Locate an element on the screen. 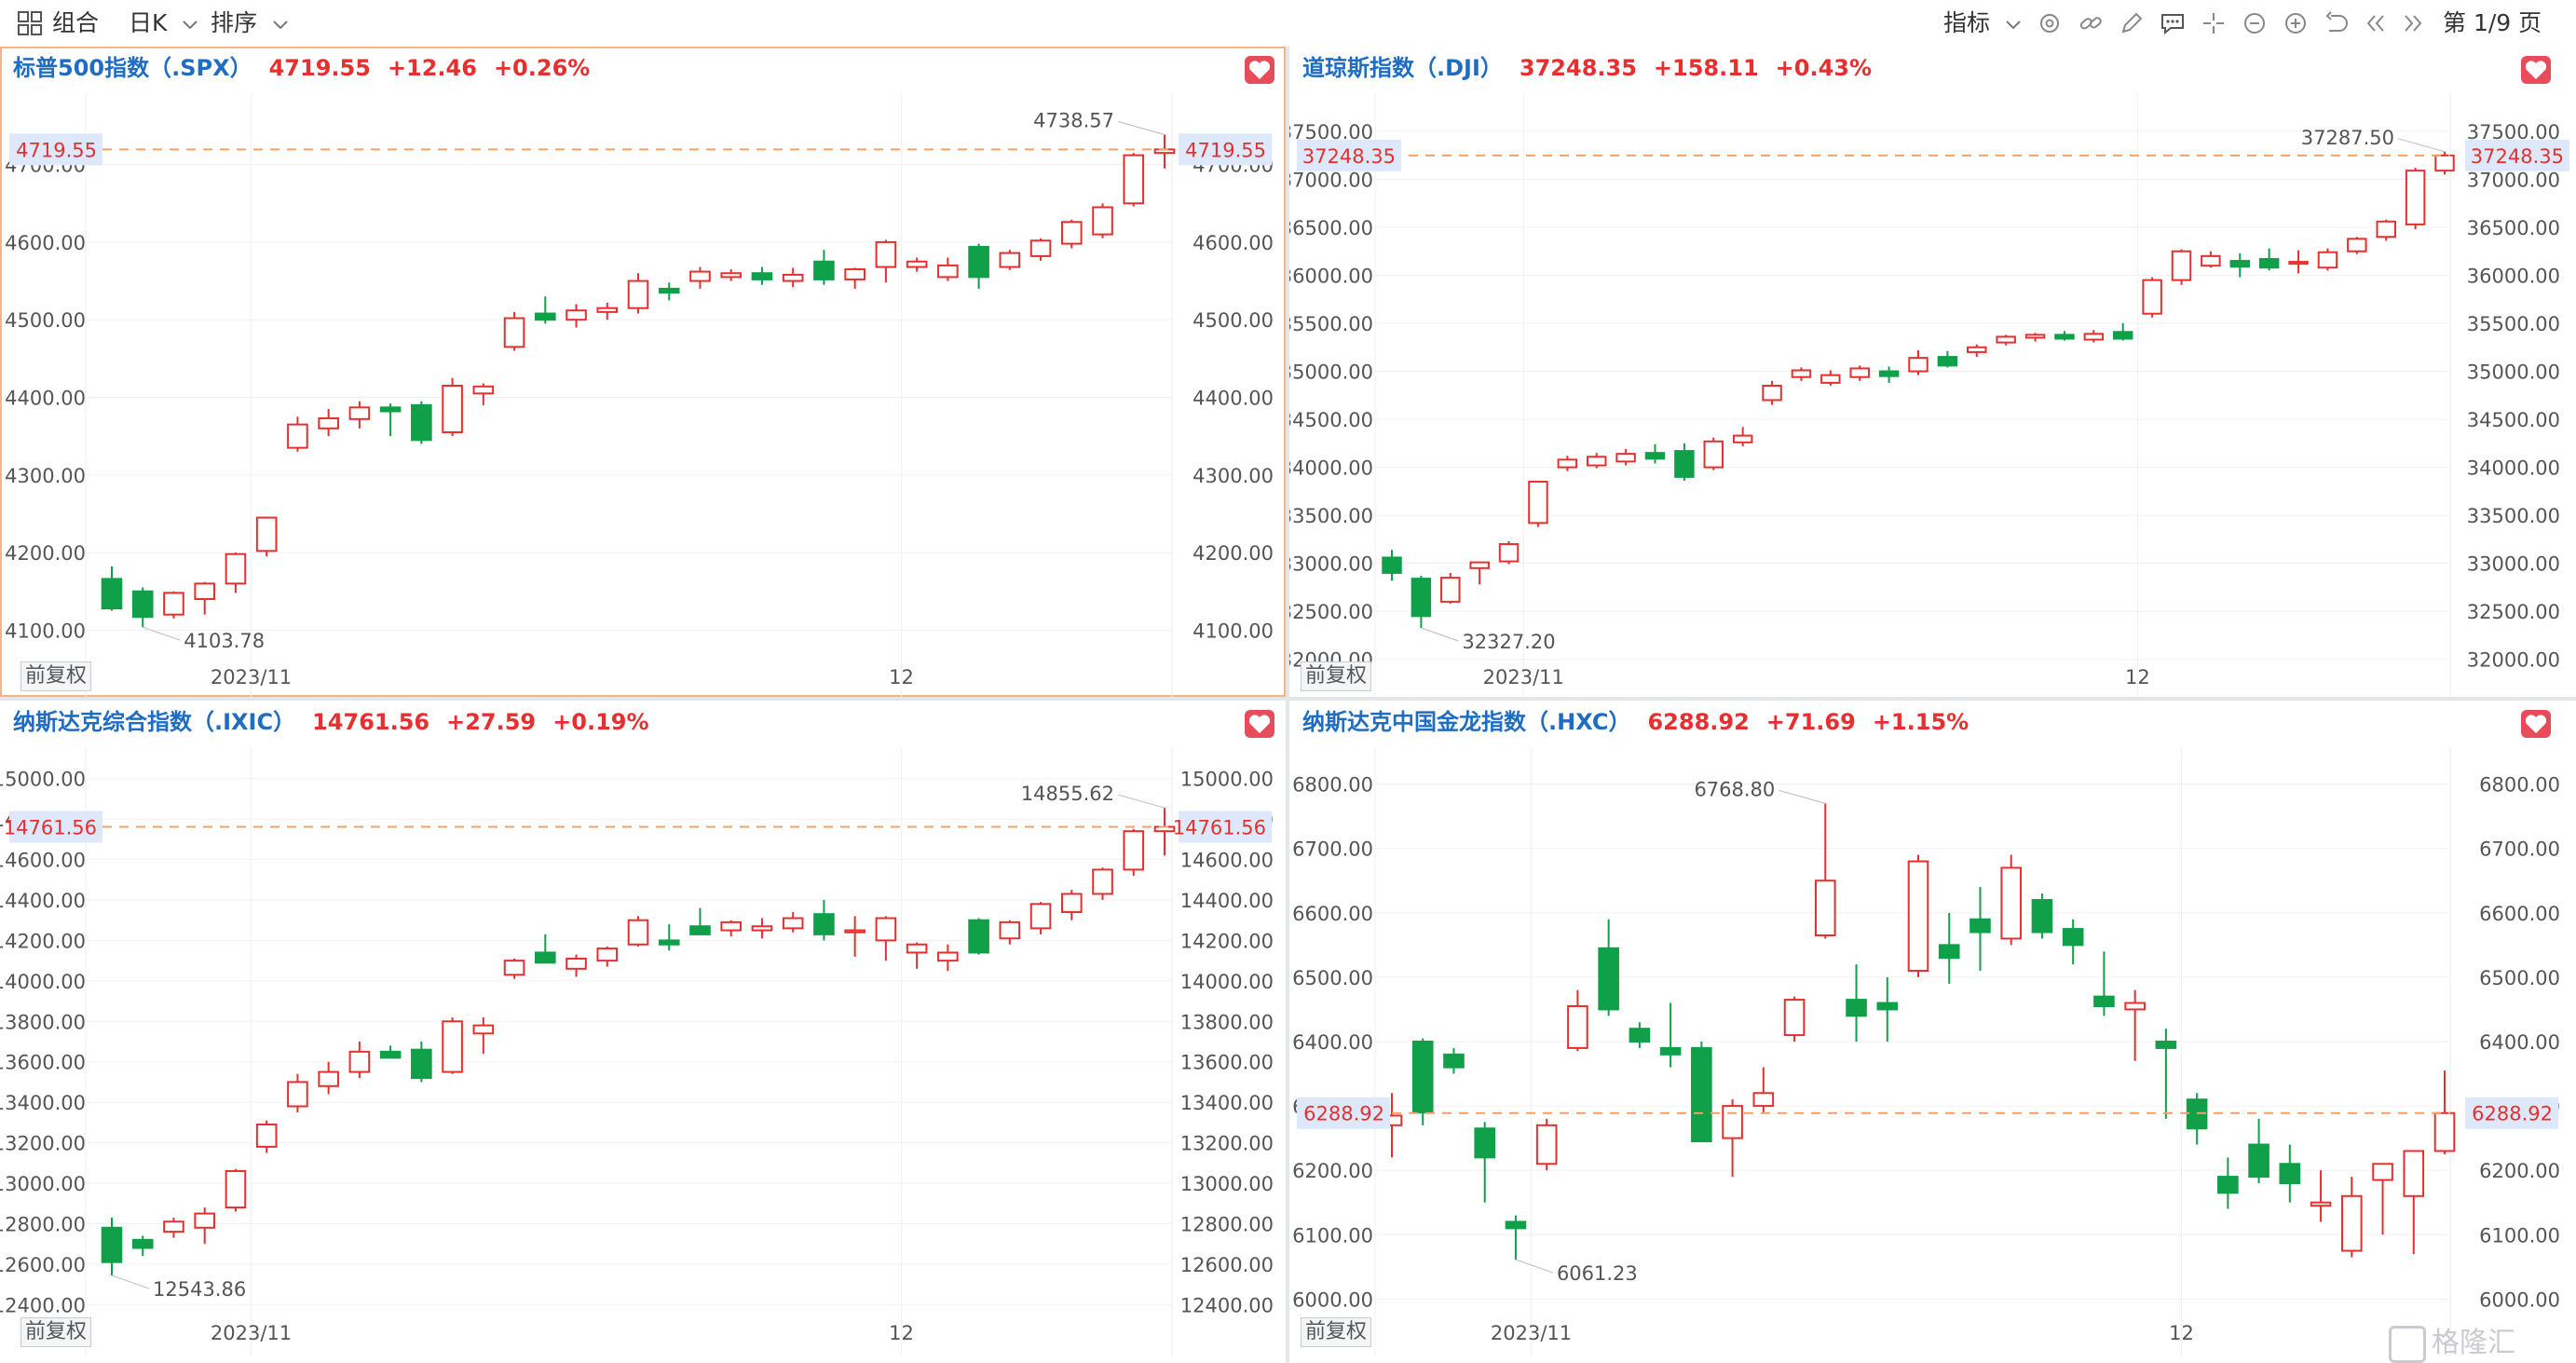  y-tick-label-right: 36500.00 is located at coordinates (2513, 228).